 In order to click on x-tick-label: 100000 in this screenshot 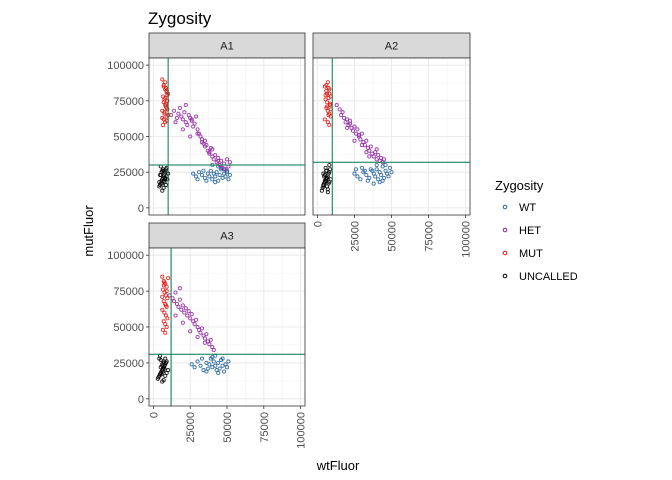, I will do `click(467, 239)`.